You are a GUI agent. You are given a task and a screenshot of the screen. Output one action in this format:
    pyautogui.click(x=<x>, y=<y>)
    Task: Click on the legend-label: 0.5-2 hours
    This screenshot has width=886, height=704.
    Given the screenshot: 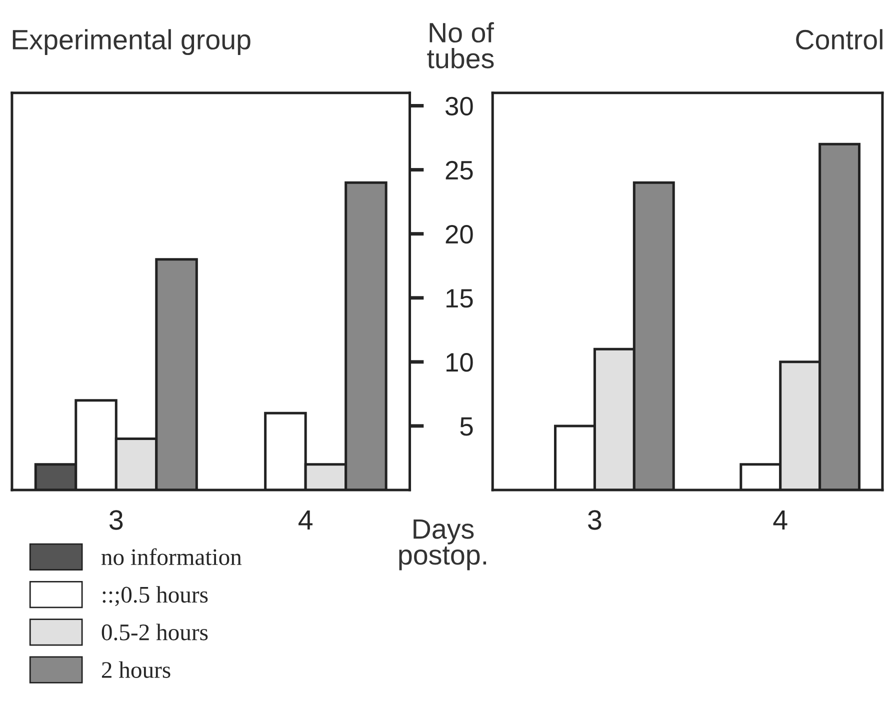 What is the action you would take?
    pyautogui.click(x=155, y=632)
    